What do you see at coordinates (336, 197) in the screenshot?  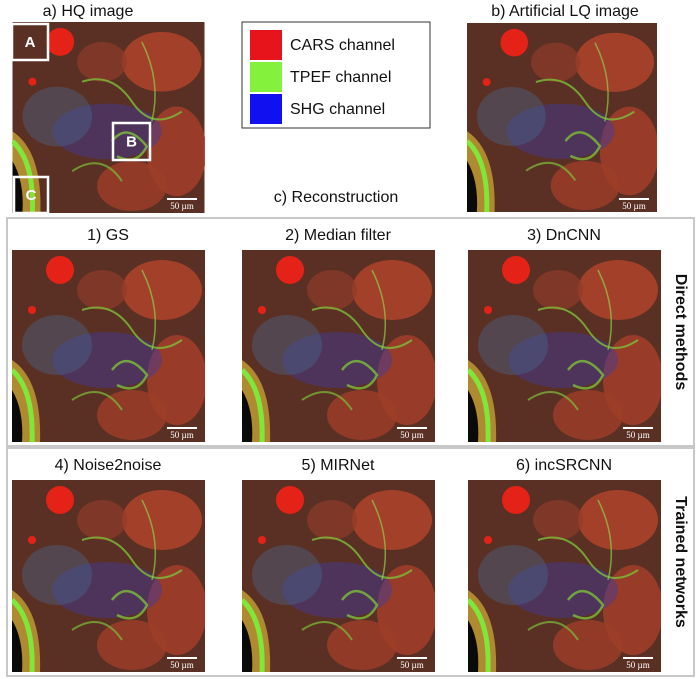 I see `section-title: c) Reconstruction` at bounding box center [336, 197].